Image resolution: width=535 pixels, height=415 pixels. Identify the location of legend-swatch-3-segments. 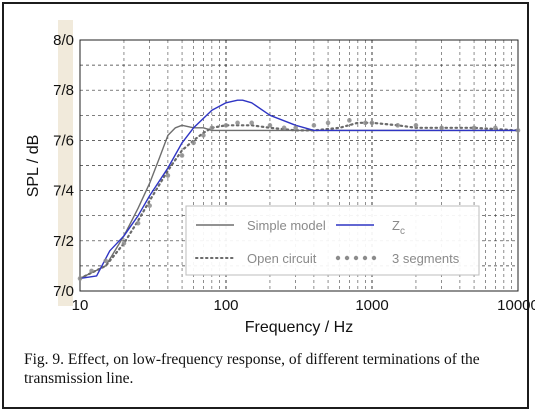
(356, 258).